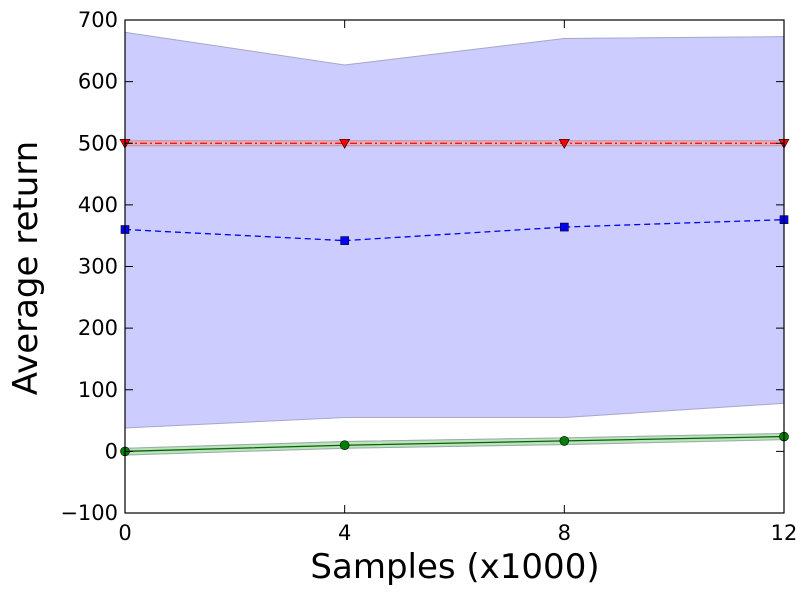 The height and width of the screenshot is (594, 810). What do you see at coordinates (26, 268) in the screenshot?
I see `y-axis-title: Average return` at bounding box center [26, 268].